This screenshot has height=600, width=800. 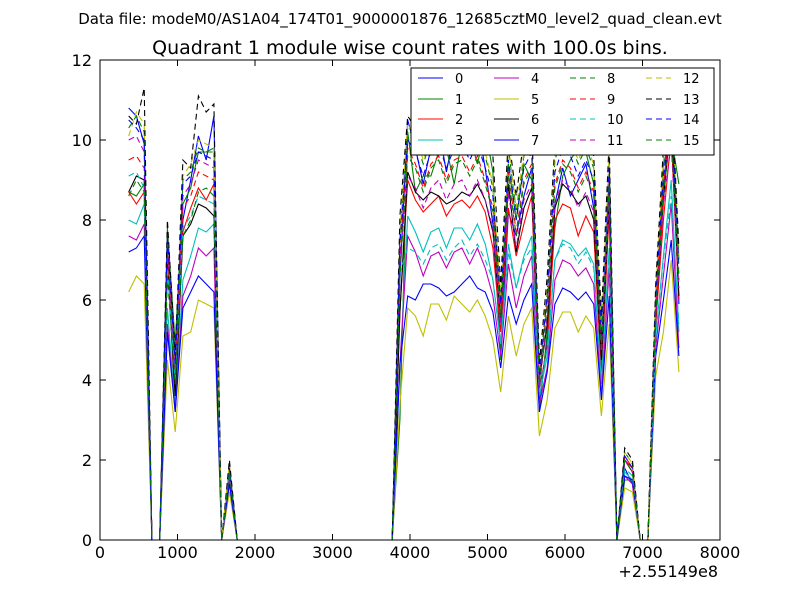 I want to click on x-tick-label: 3000, so click(x=332, y=552).